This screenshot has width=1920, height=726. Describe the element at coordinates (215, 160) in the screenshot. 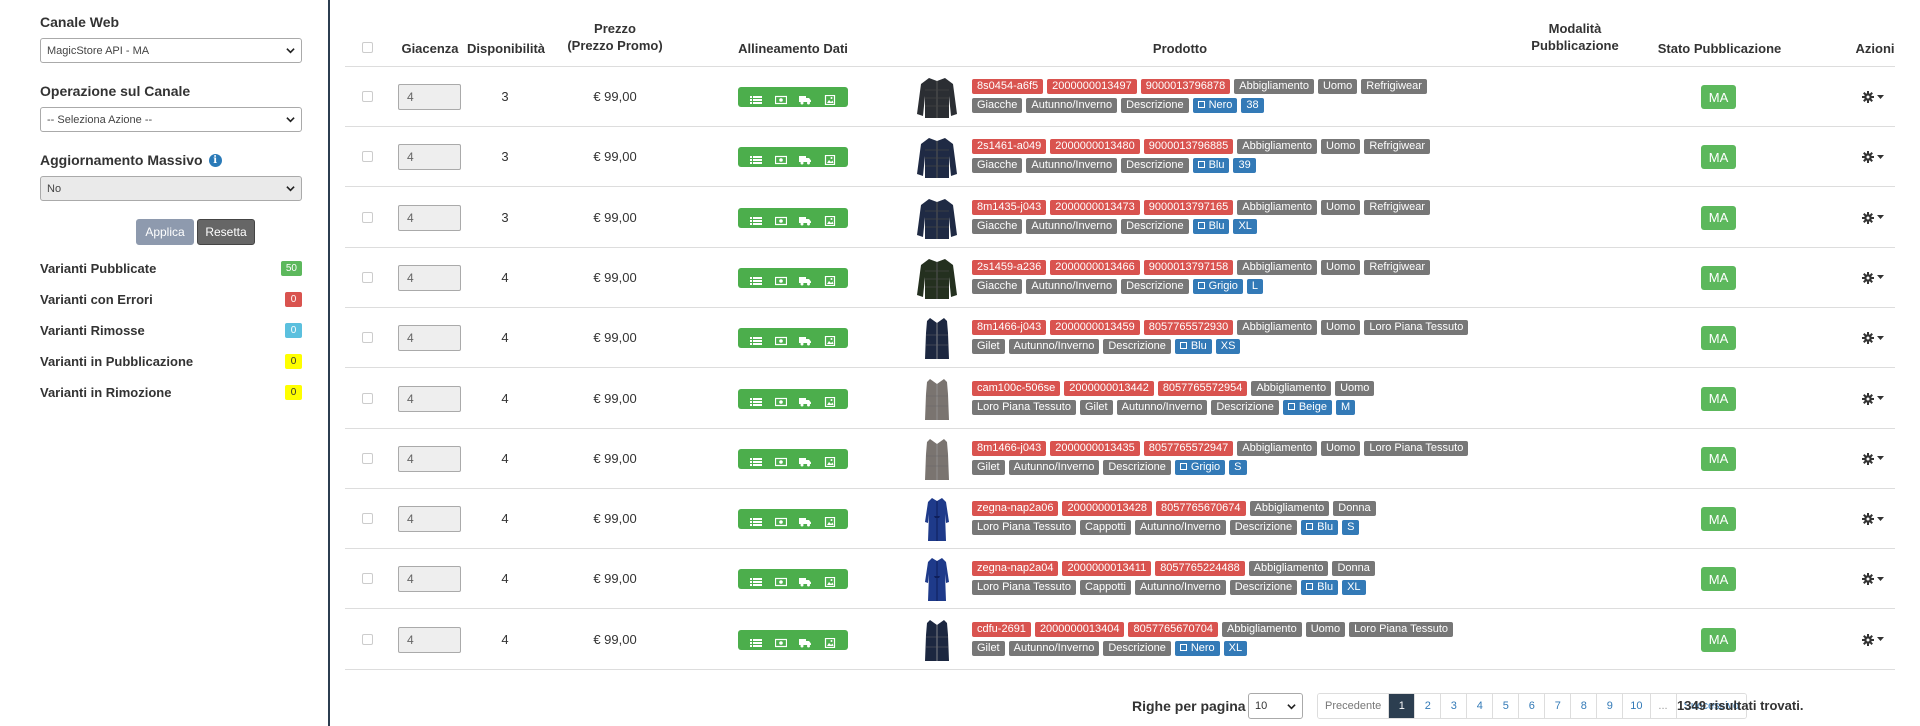

I see `info-icon: i` at that location.